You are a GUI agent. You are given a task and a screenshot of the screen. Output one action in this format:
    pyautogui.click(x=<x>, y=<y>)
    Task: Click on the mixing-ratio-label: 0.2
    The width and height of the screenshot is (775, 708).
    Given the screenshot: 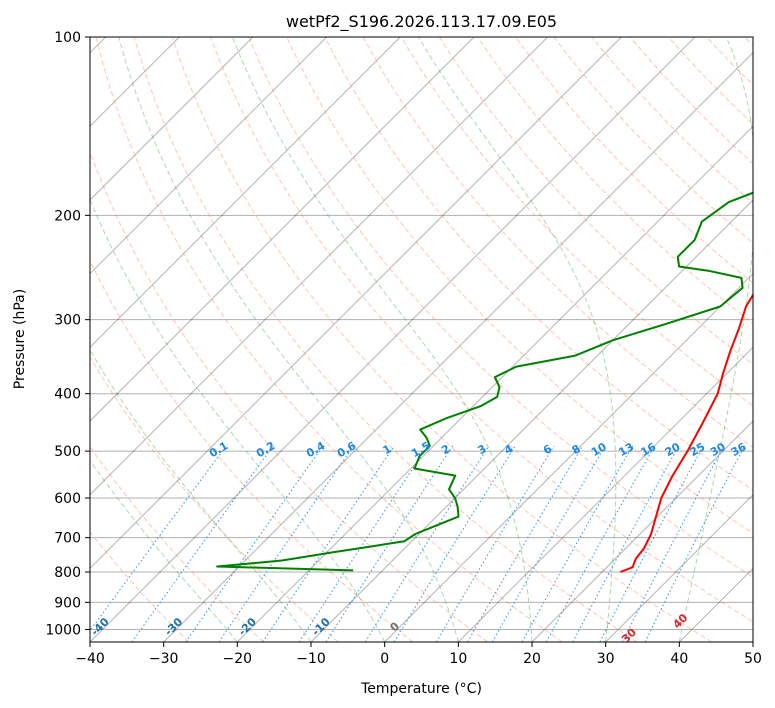 What is the action you would take?
    pyautogui.click(x=265, y=449)
    